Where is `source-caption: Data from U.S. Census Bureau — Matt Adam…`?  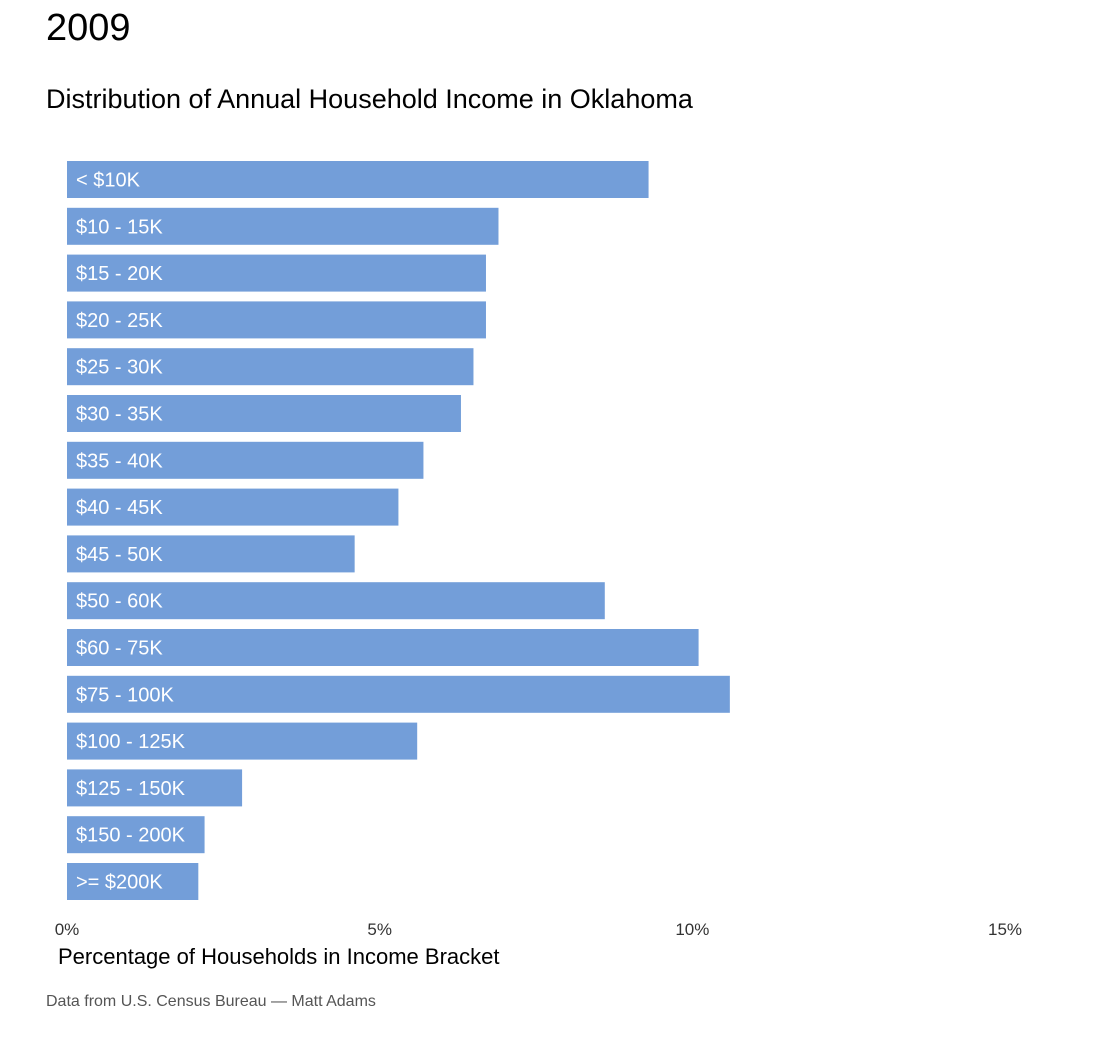
source-caption: Data from U.S. Census Bureau — Matt Adam… is located at coordinates (211, 1001).